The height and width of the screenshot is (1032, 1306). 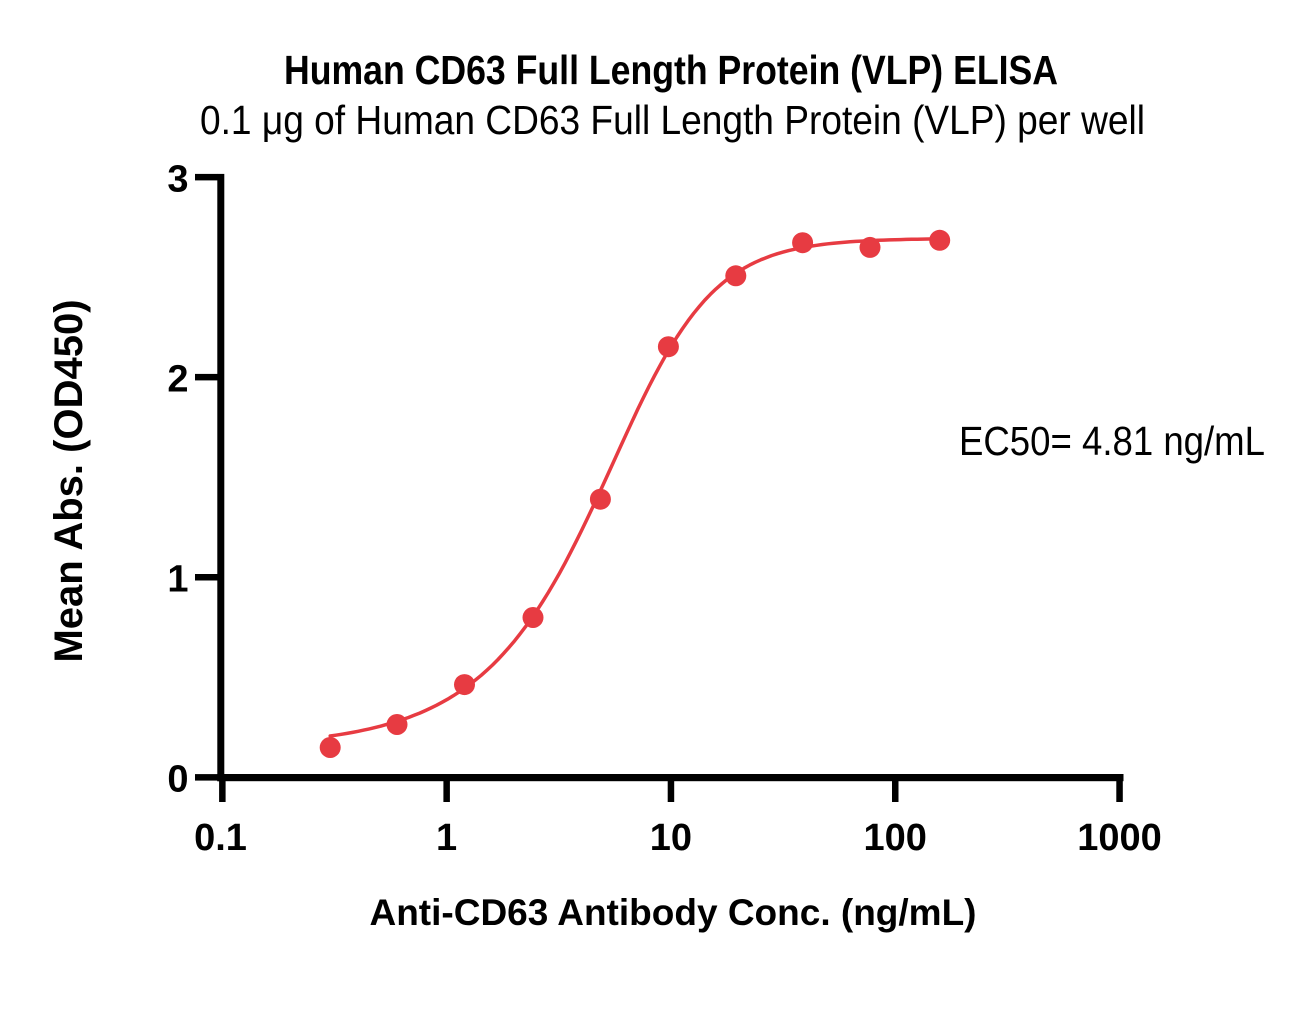 What do you see at coordinates (220, 838) in the screenshot?
I see `svg-text: 0.1` at bounding box center [220, 838].